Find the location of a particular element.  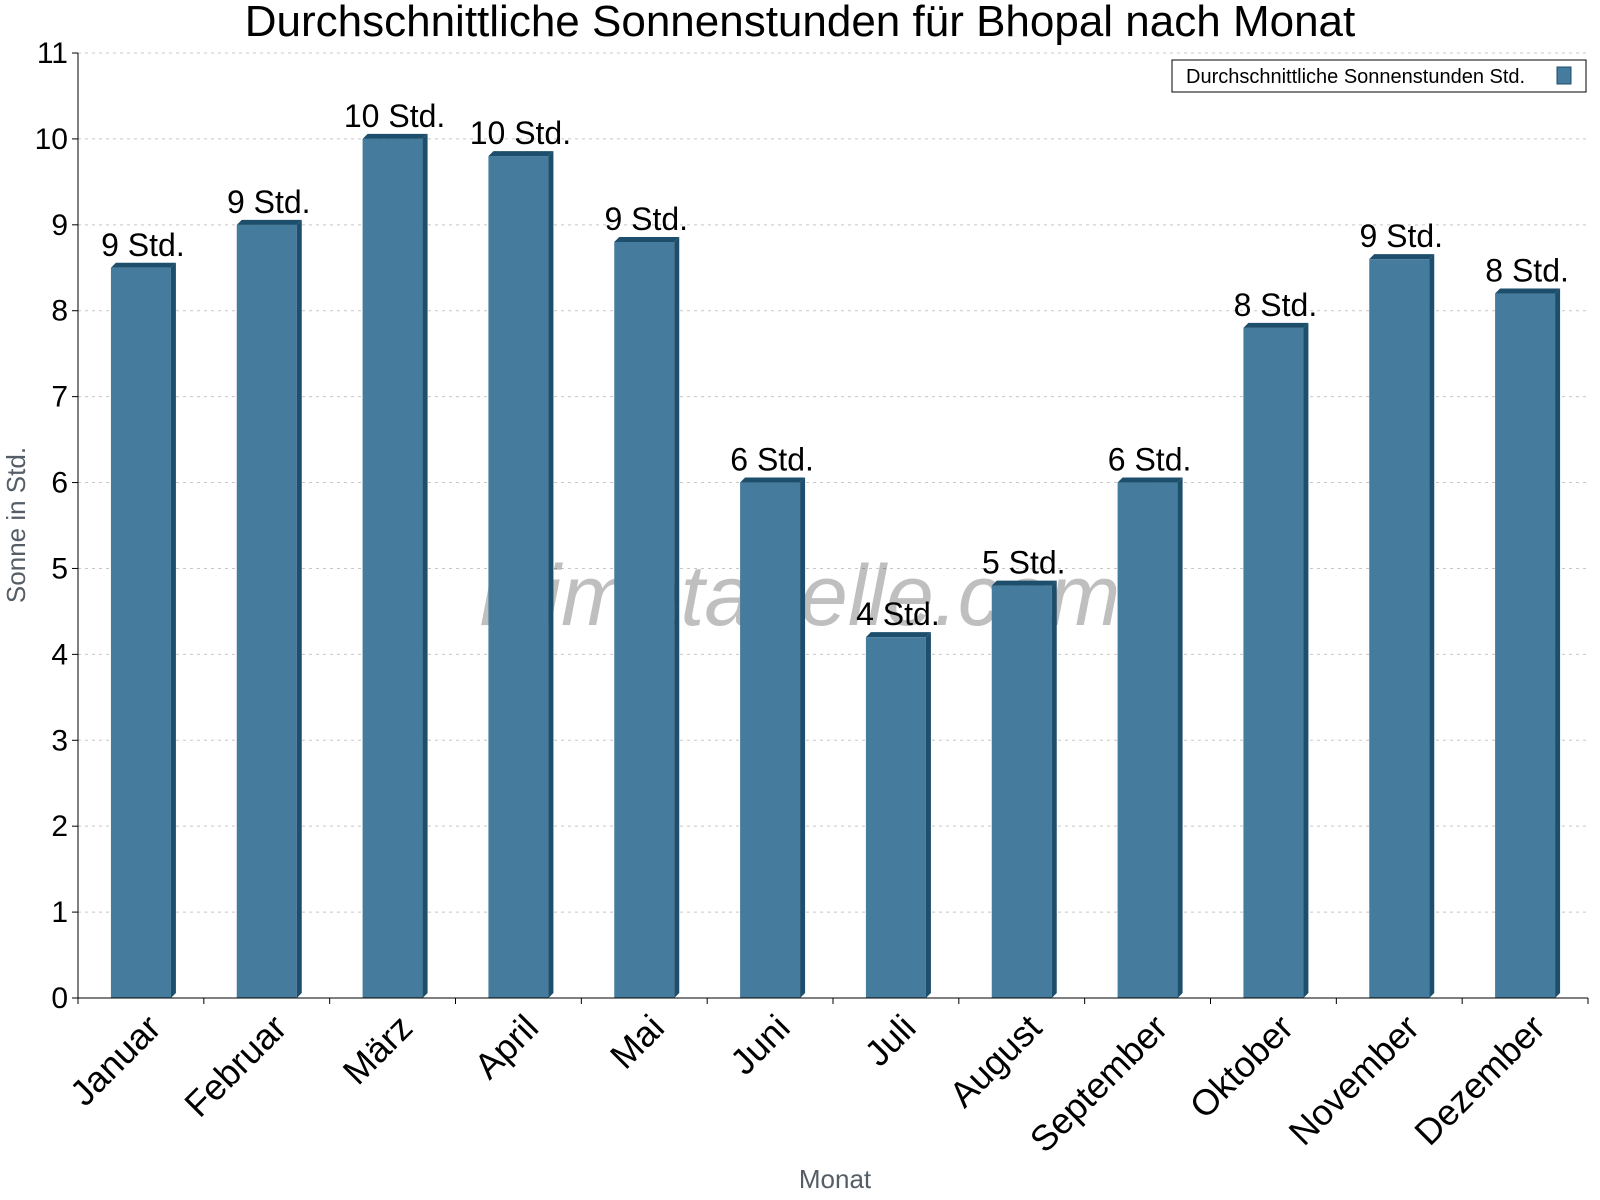

x-tick-label: Februar is located at coordinates (235, 1066).